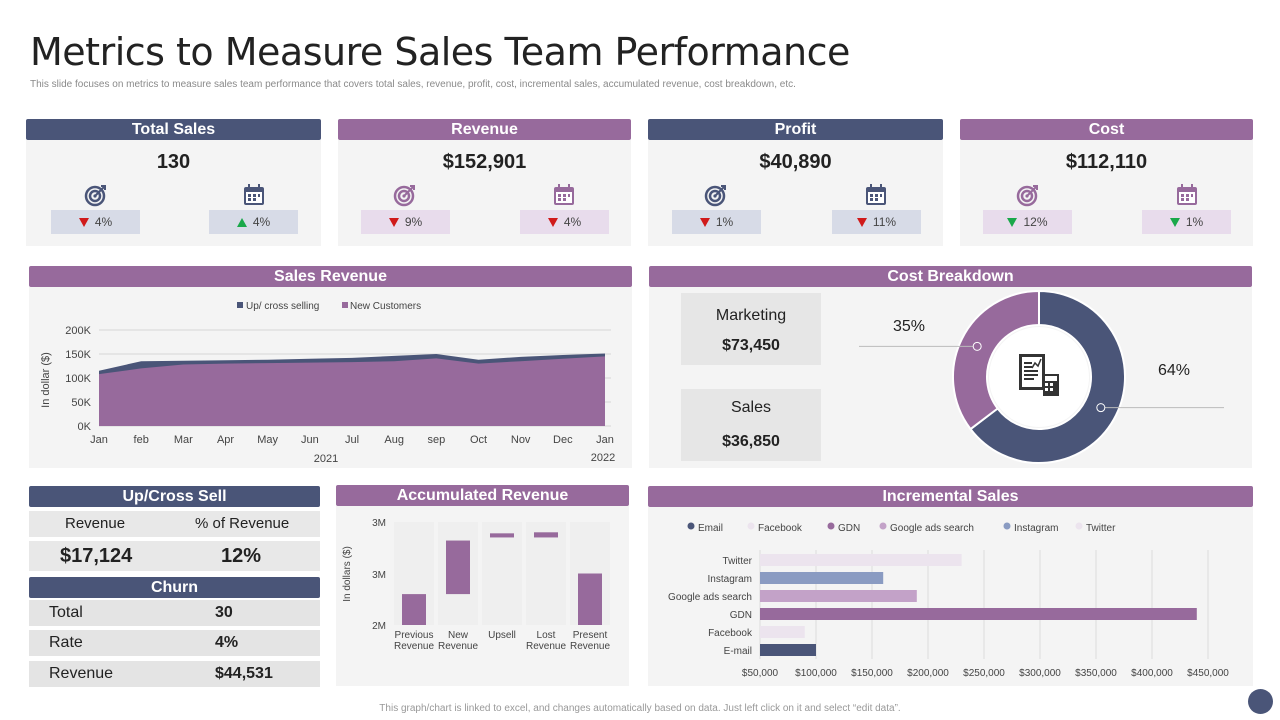 The height and width of the screenshot is (720, 1280). What do you see at coordinates (760, 673) in the screenshot?
I see `x-tick-label: $50,000` at bounding box center [760, 673].